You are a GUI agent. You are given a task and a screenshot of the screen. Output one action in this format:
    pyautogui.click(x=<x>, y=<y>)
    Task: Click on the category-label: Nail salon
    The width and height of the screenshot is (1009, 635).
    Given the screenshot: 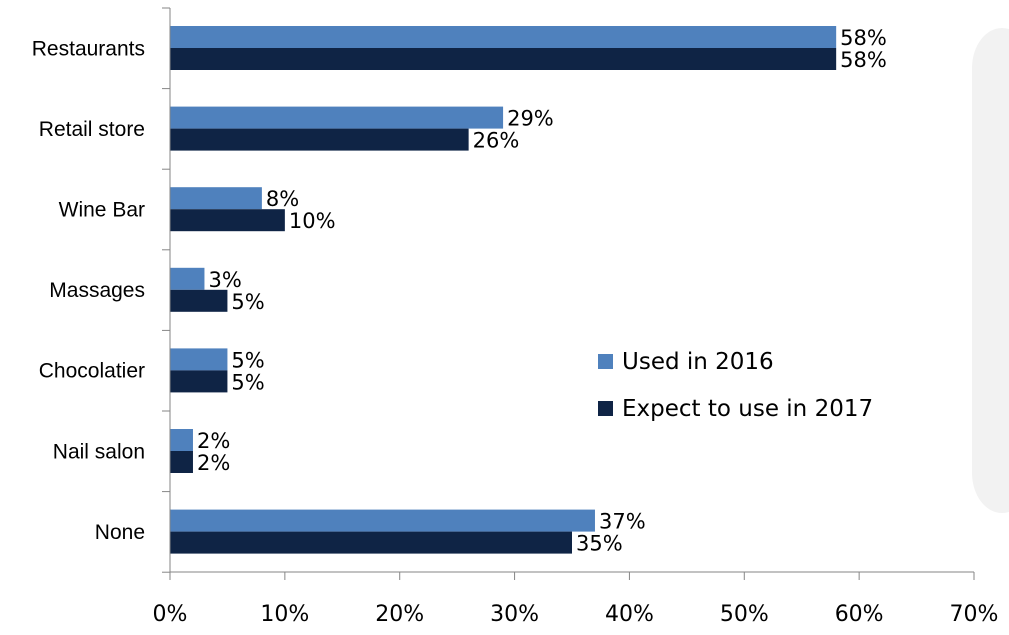 What is the action you would take?
    pyautogui.click(x=99, y=451)
    